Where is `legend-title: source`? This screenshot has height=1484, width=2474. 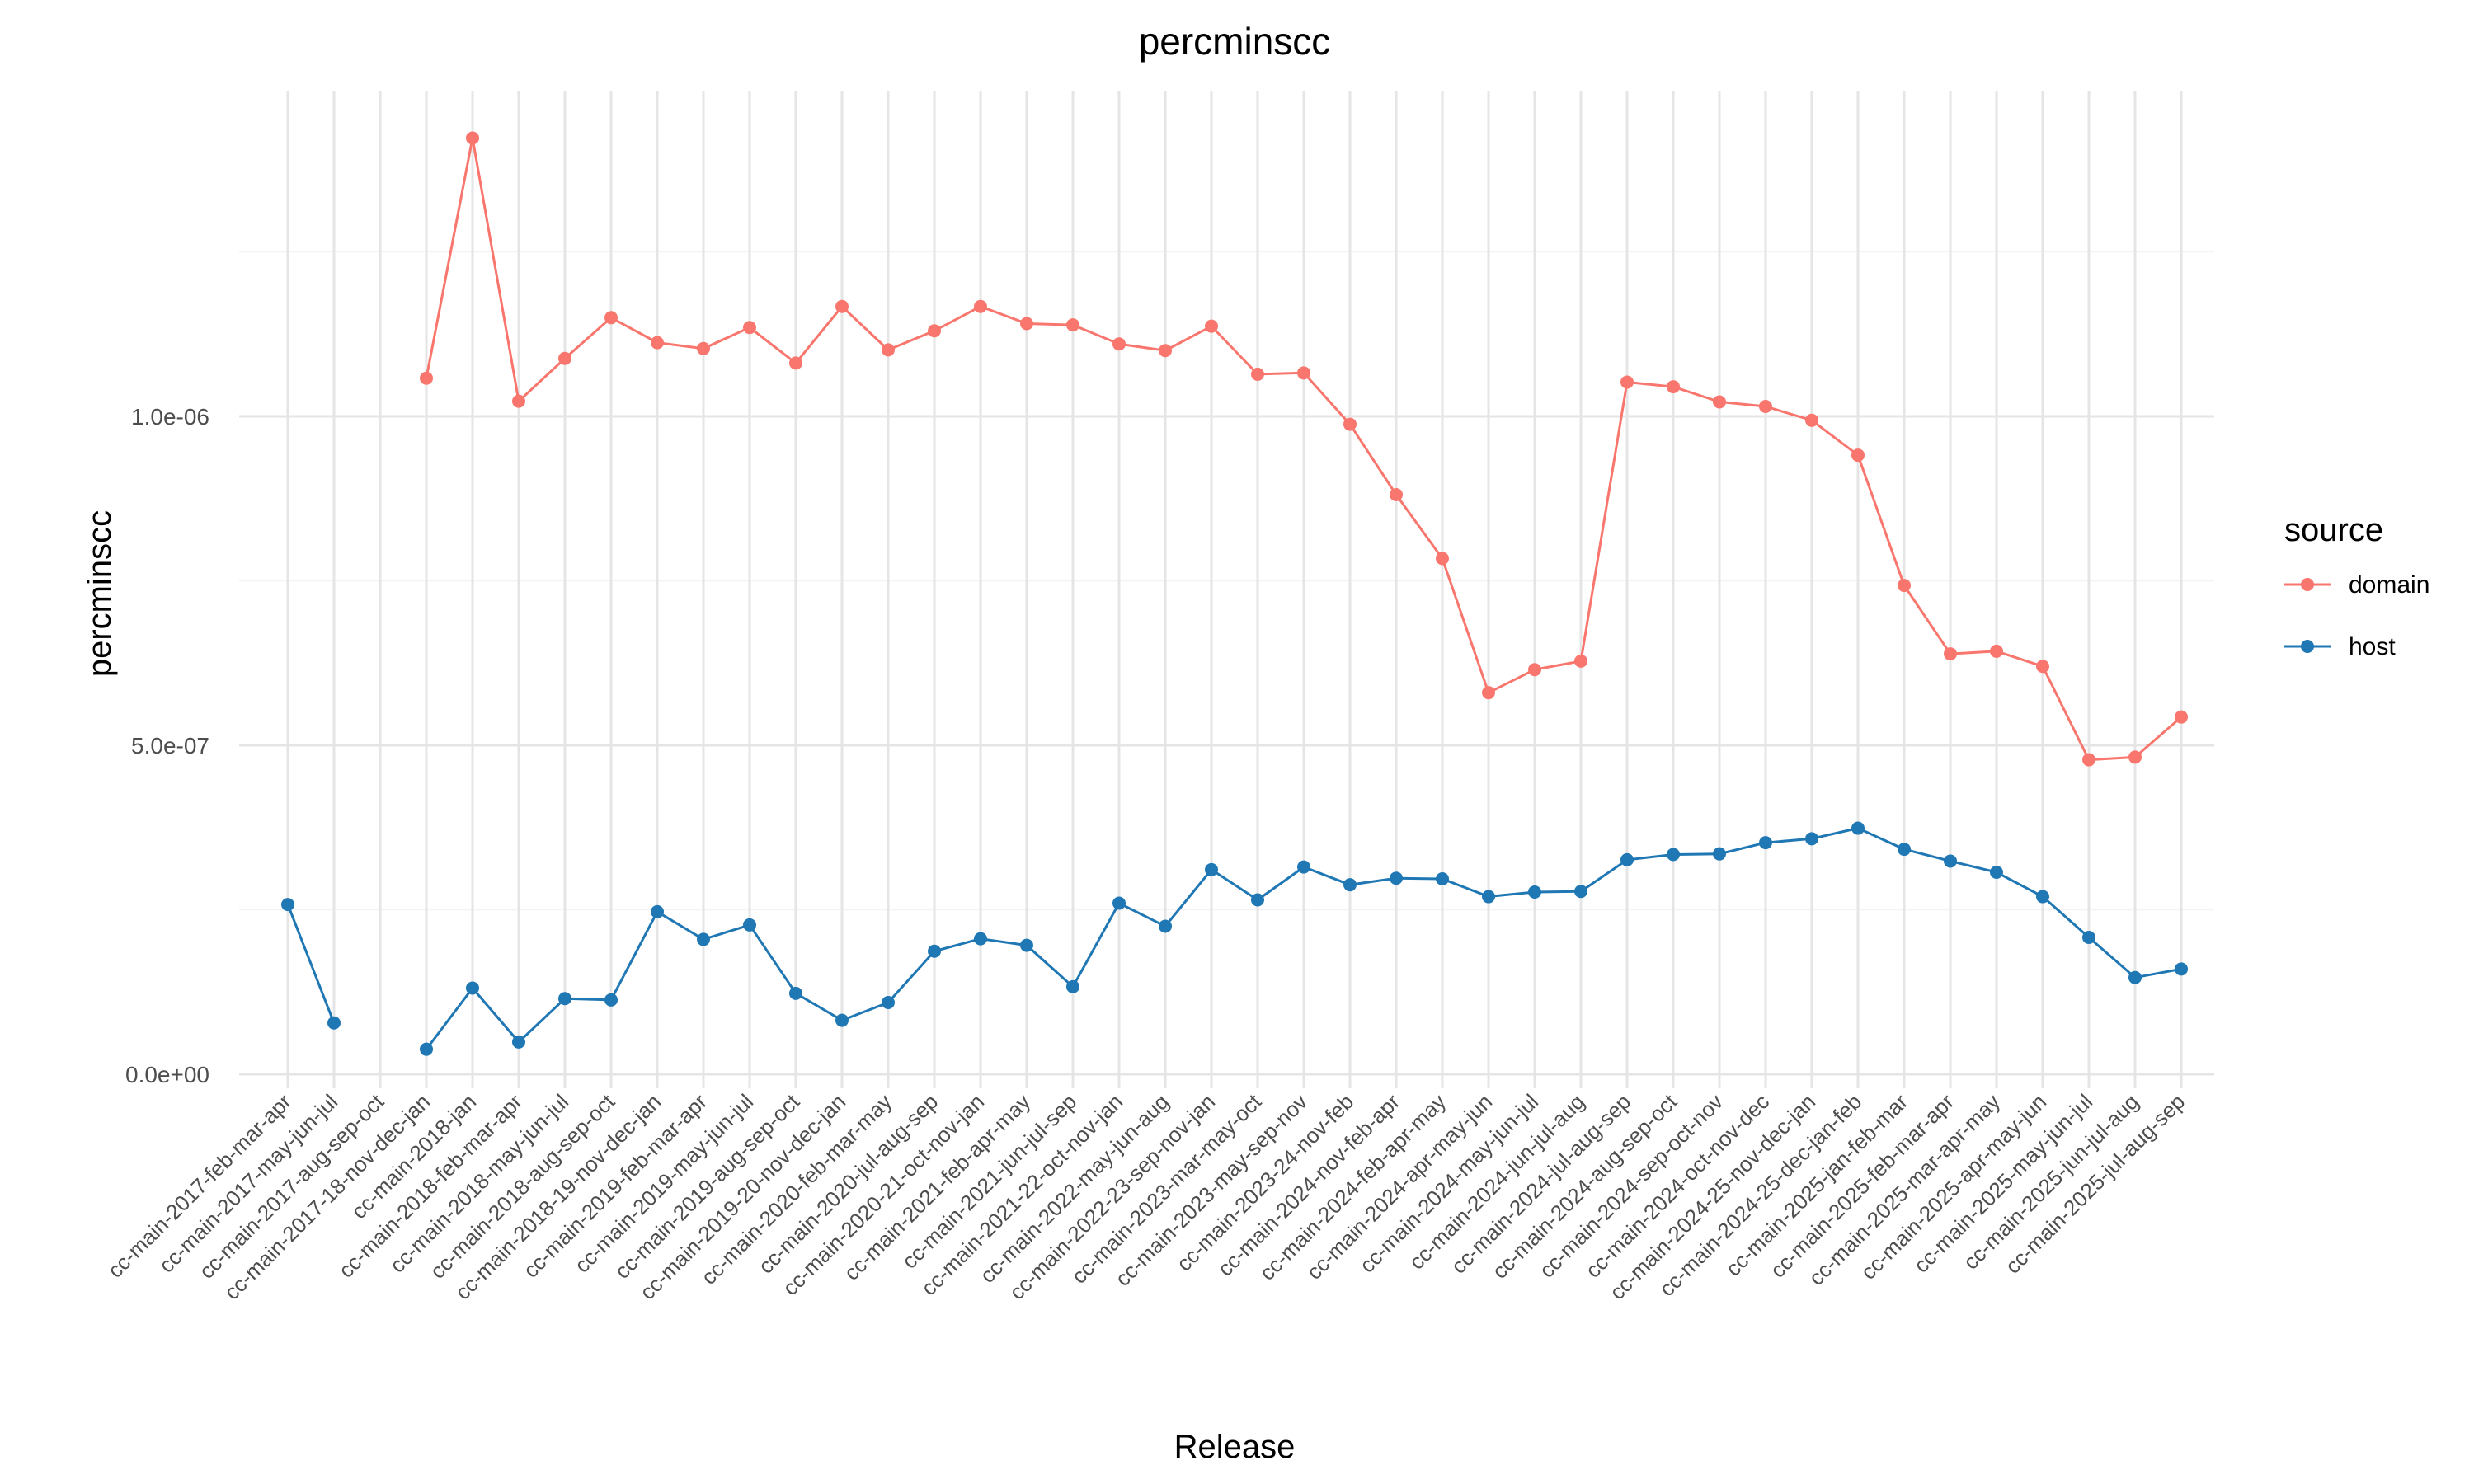
legend-title: source is located at coordinates (2333, 530).